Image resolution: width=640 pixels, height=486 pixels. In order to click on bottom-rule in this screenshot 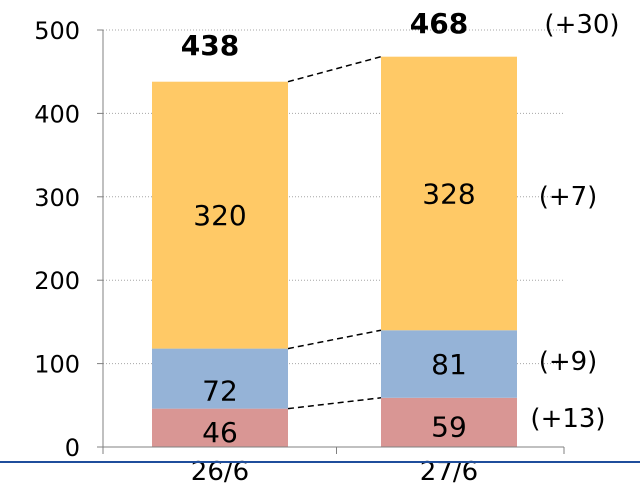, I will do `click(320, 462)`.